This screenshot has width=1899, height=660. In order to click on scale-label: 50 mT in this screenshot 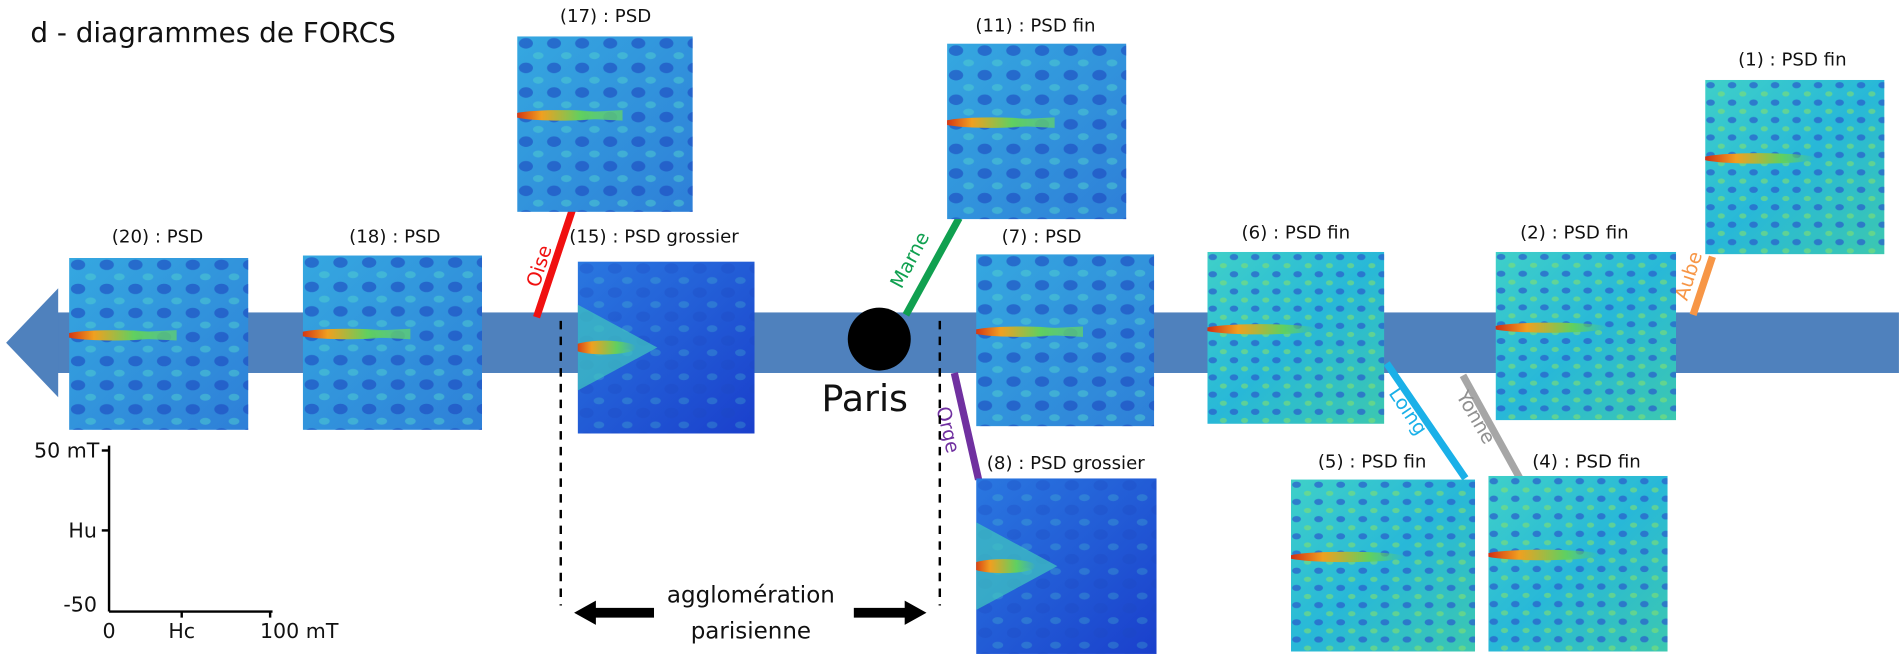, I will do `click(67, 451)`.